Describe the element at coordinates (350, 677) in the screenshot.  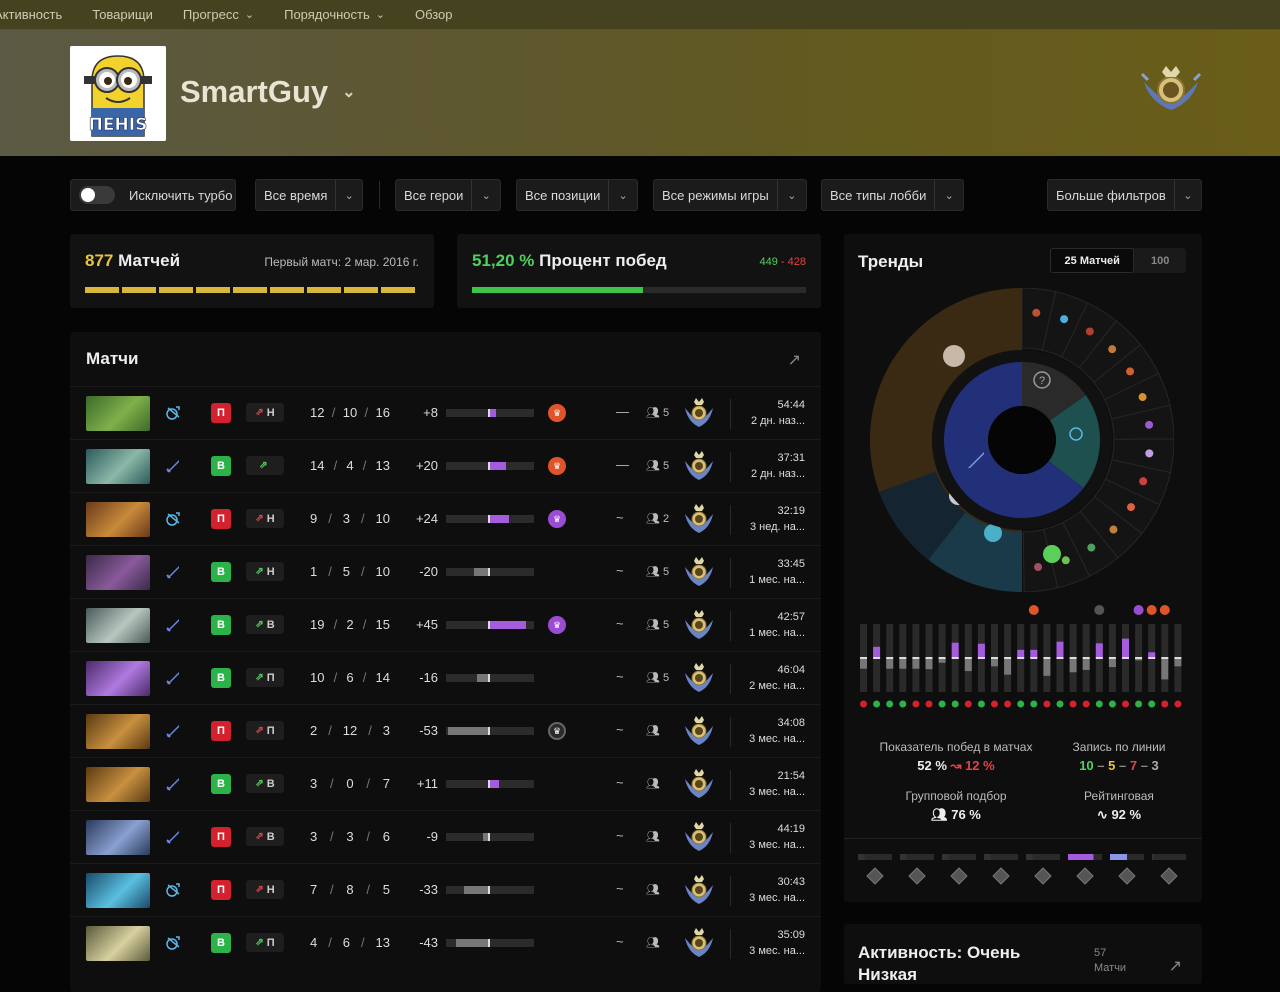
I see `kda: 10/6/14` at that location.